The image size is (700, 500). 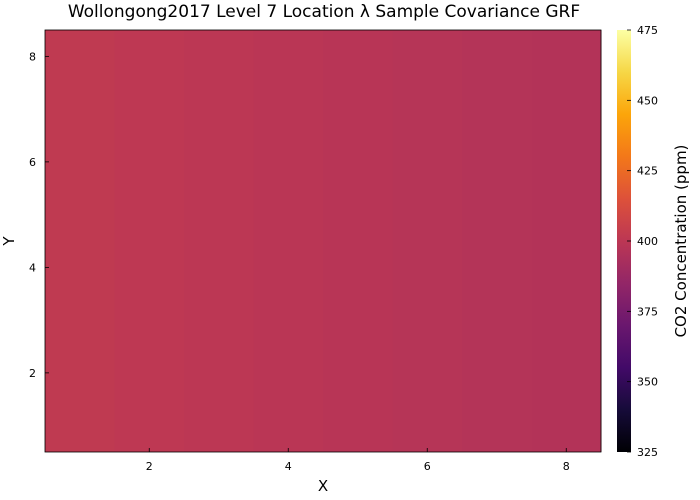 What do you see at coordinates (647, 30) in the screenshot?
I see `colorbar-tick-label: 475` at bounding box center [647, 30].